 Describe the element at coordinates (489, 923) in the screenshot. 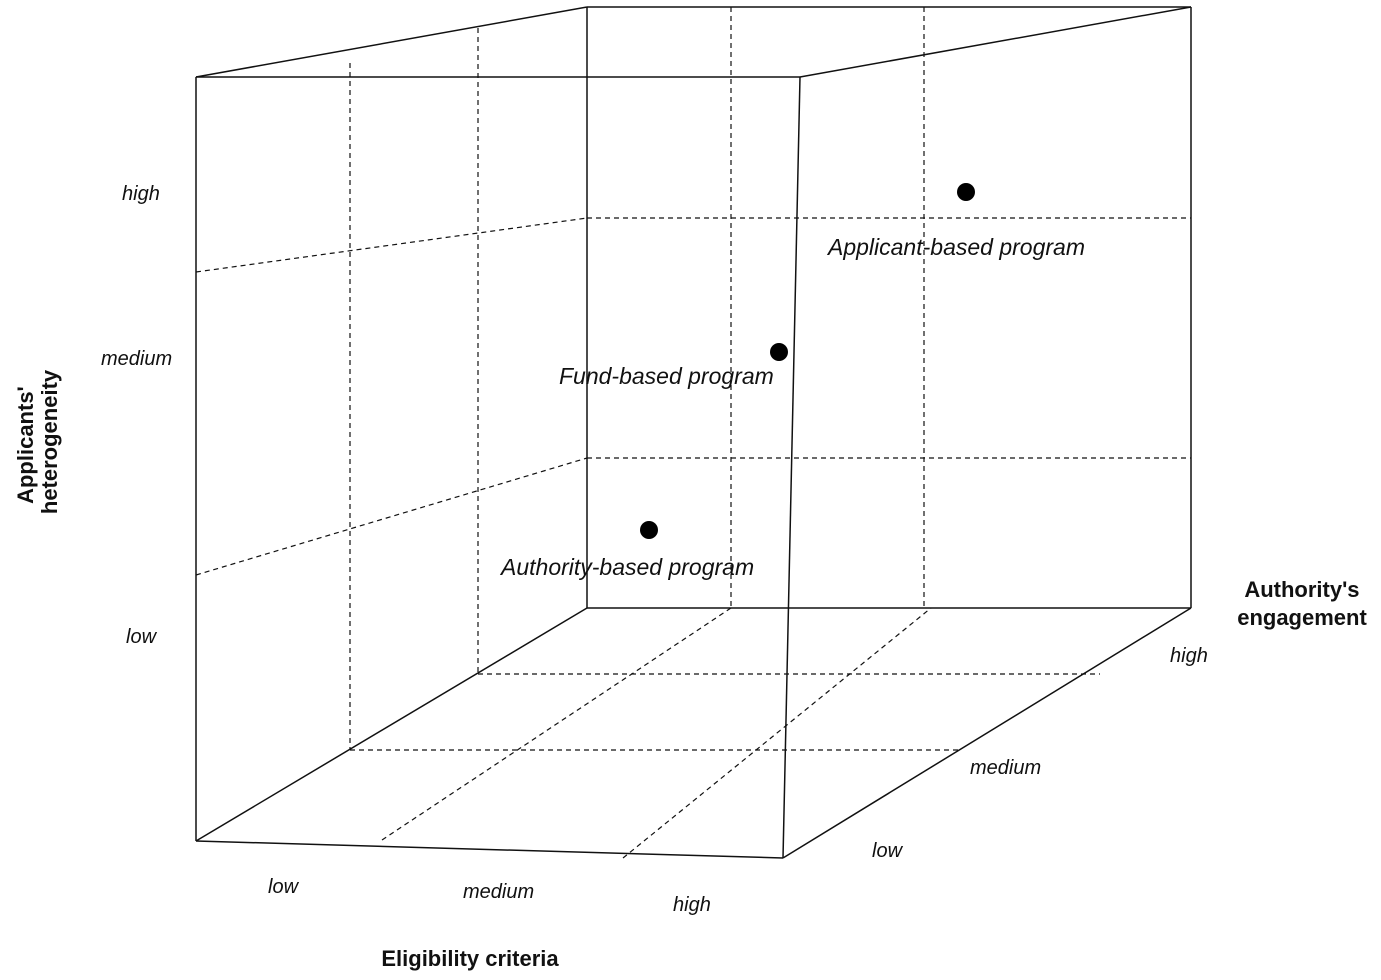

I see `eligibility-axis: low medium high Eligibility criteria` at that location.